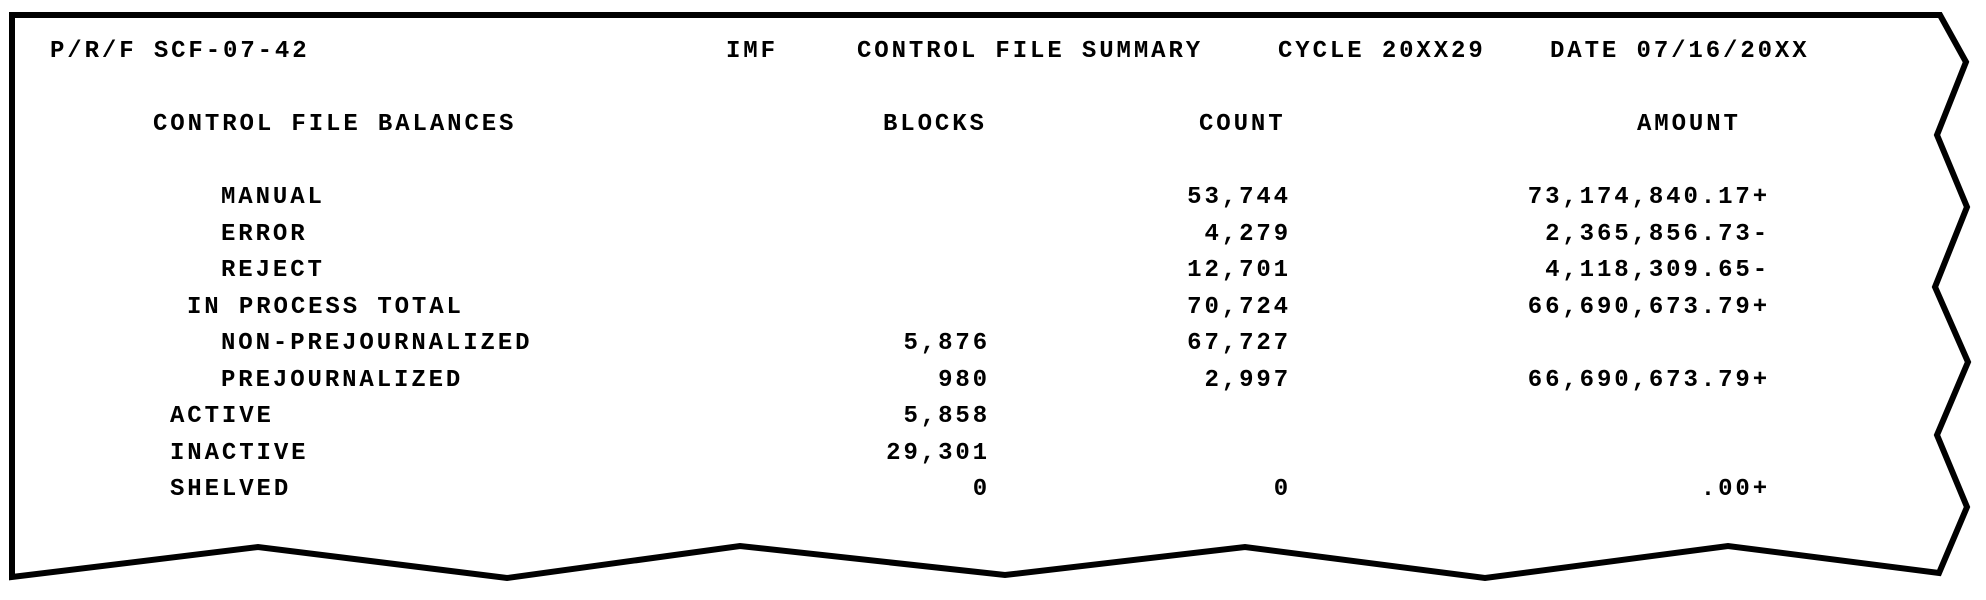  What do you see at coordinates (1657, 234) in the screenshot?
I see `row-amount-value: 2,365,856.73-` at bounding box center [1657, 234].